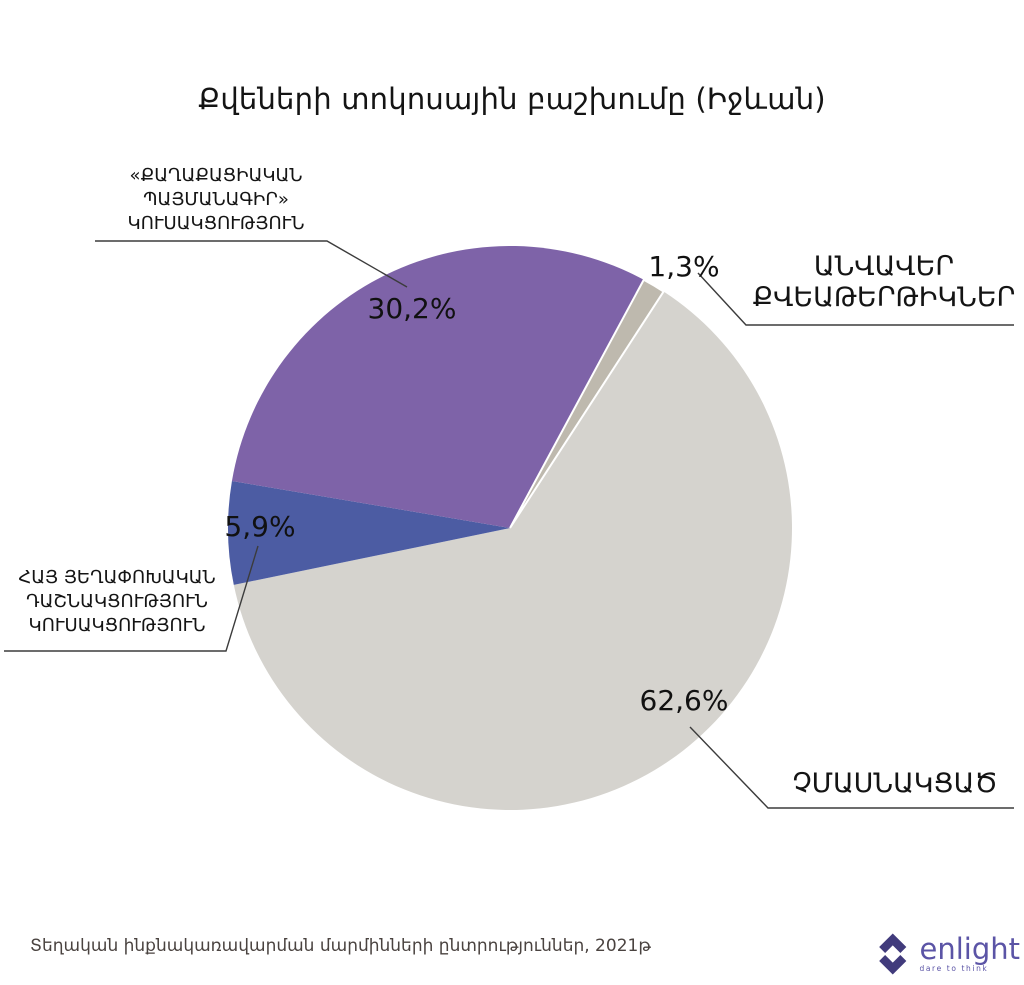 The image size is (1024, 985). I want to click on data-label-invalid-pct: 1,3%, so click(684, 266).